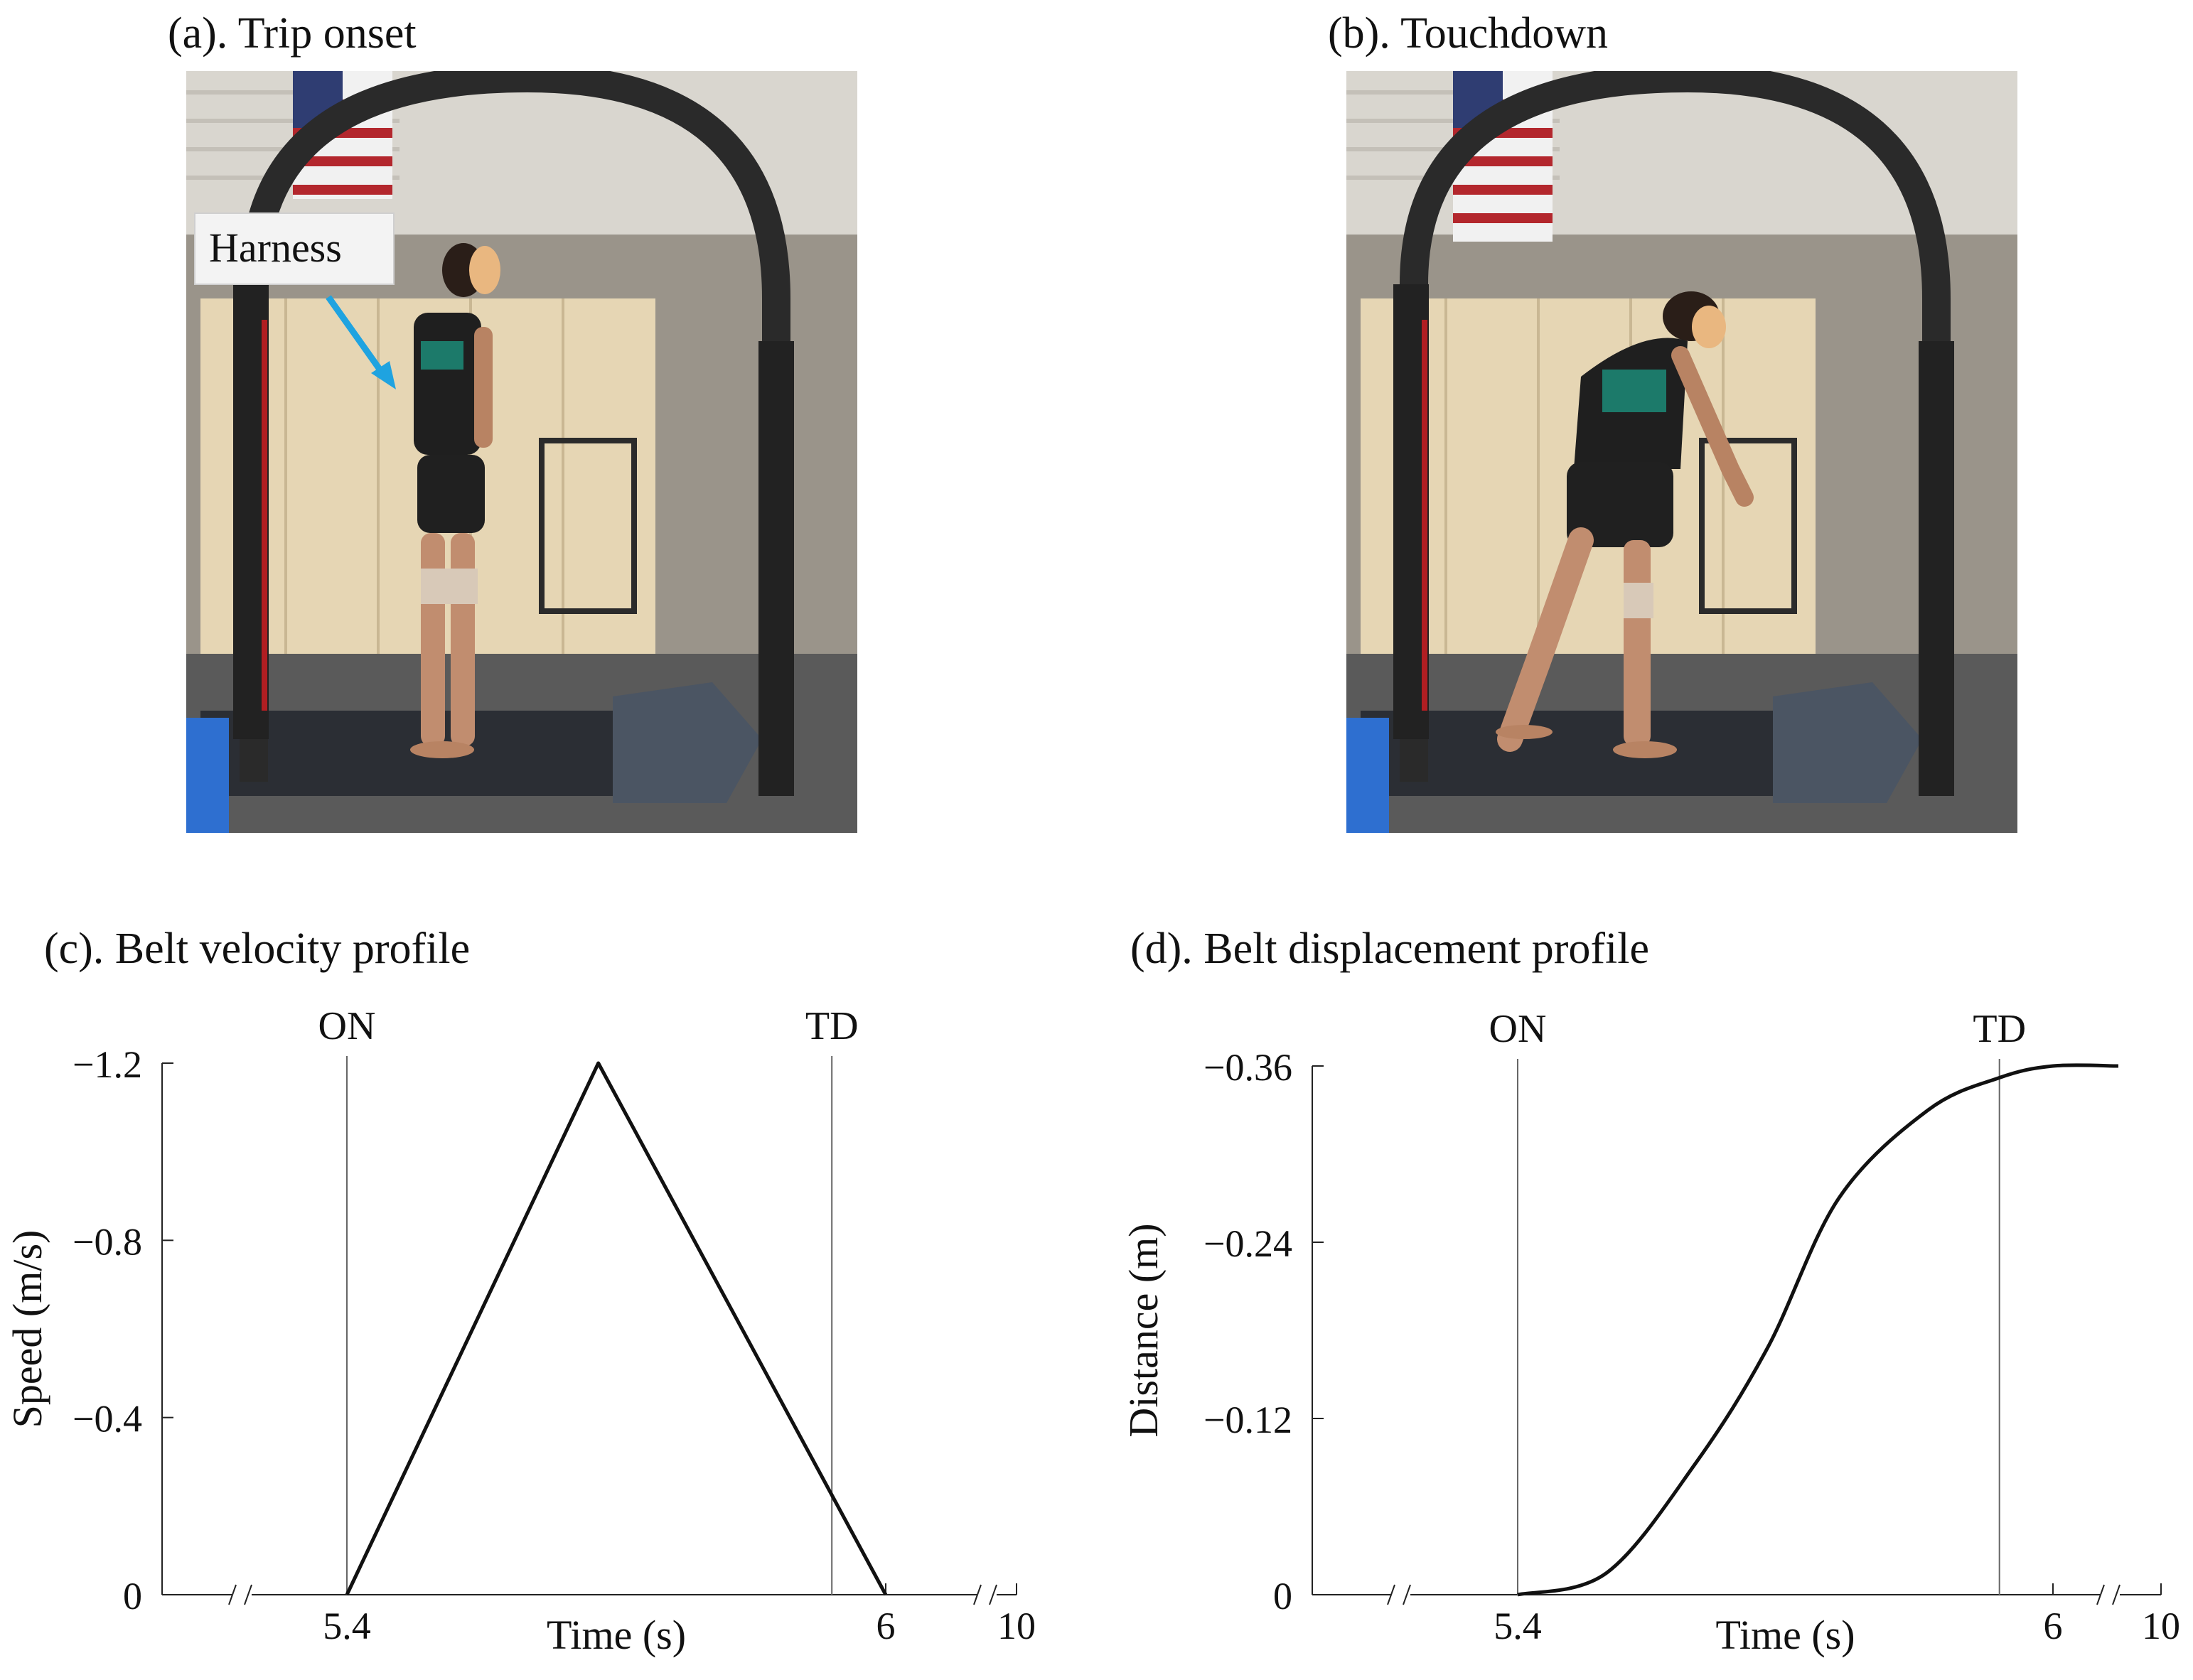 The image size is (2193, 1680). What do you see at coordinates (292, 34) in the screenshot?
I see `panel-a-title: (a). Trip onset` at bounding box center [292, 34].